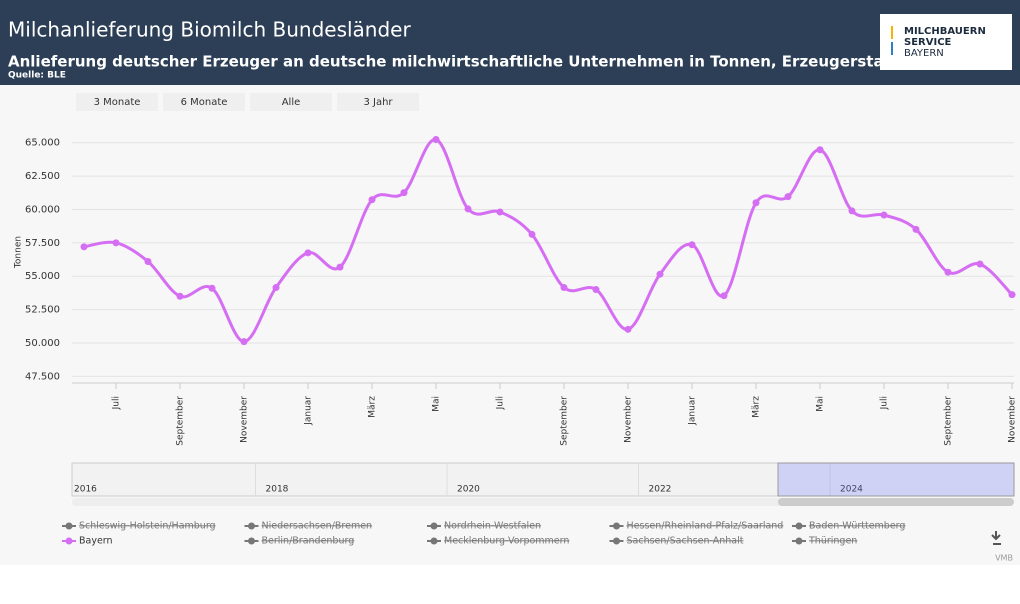  What do you see at coordinates (506, 541) in the screenshot?
I see `legend-label: Mecklenburg-Vorpommern` at bounding box center [506, 541].